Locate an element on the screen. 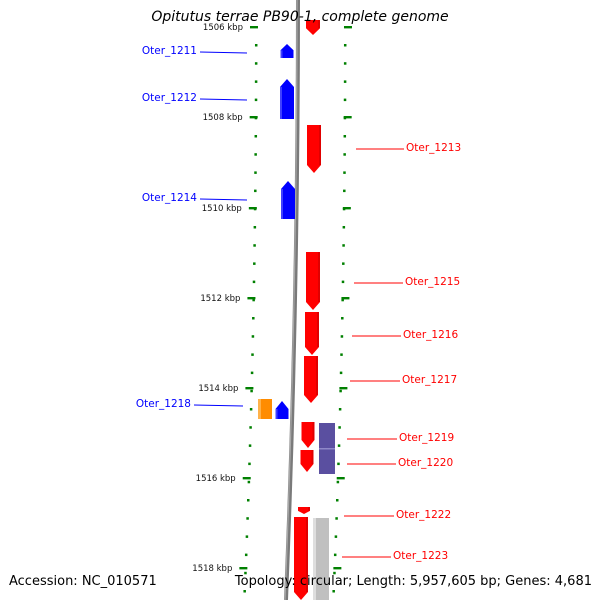 The image size is (600, 600). gene-label-oter-1215: Oter_1215 is located at coordinates (432, 282).